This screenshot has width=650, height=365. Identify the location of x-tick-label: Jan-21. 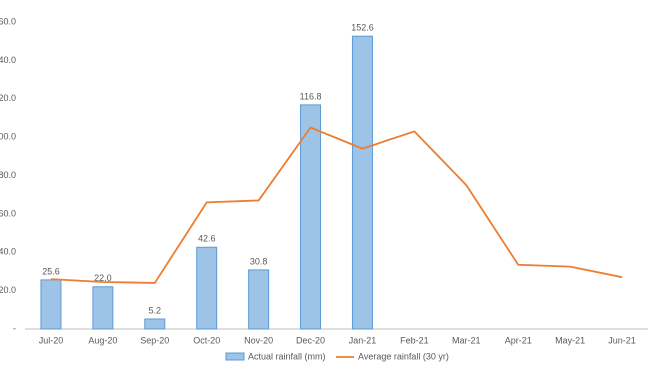
(363, 340).